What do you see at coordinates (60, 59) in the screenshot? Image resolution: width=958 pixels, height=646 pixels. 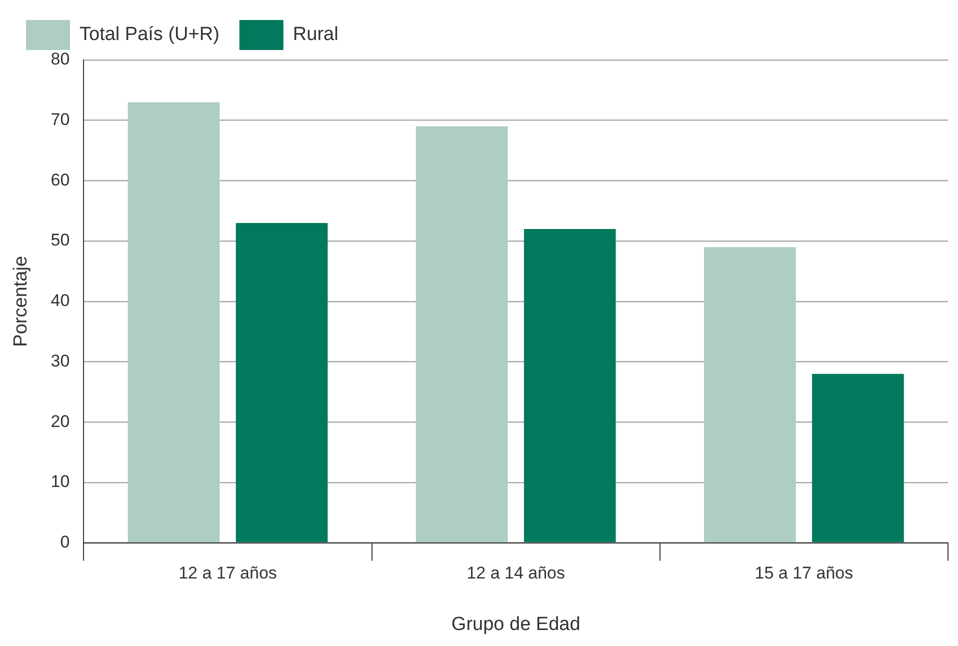 I see `y-tick-label: 80` at bounding box center [60, 59].